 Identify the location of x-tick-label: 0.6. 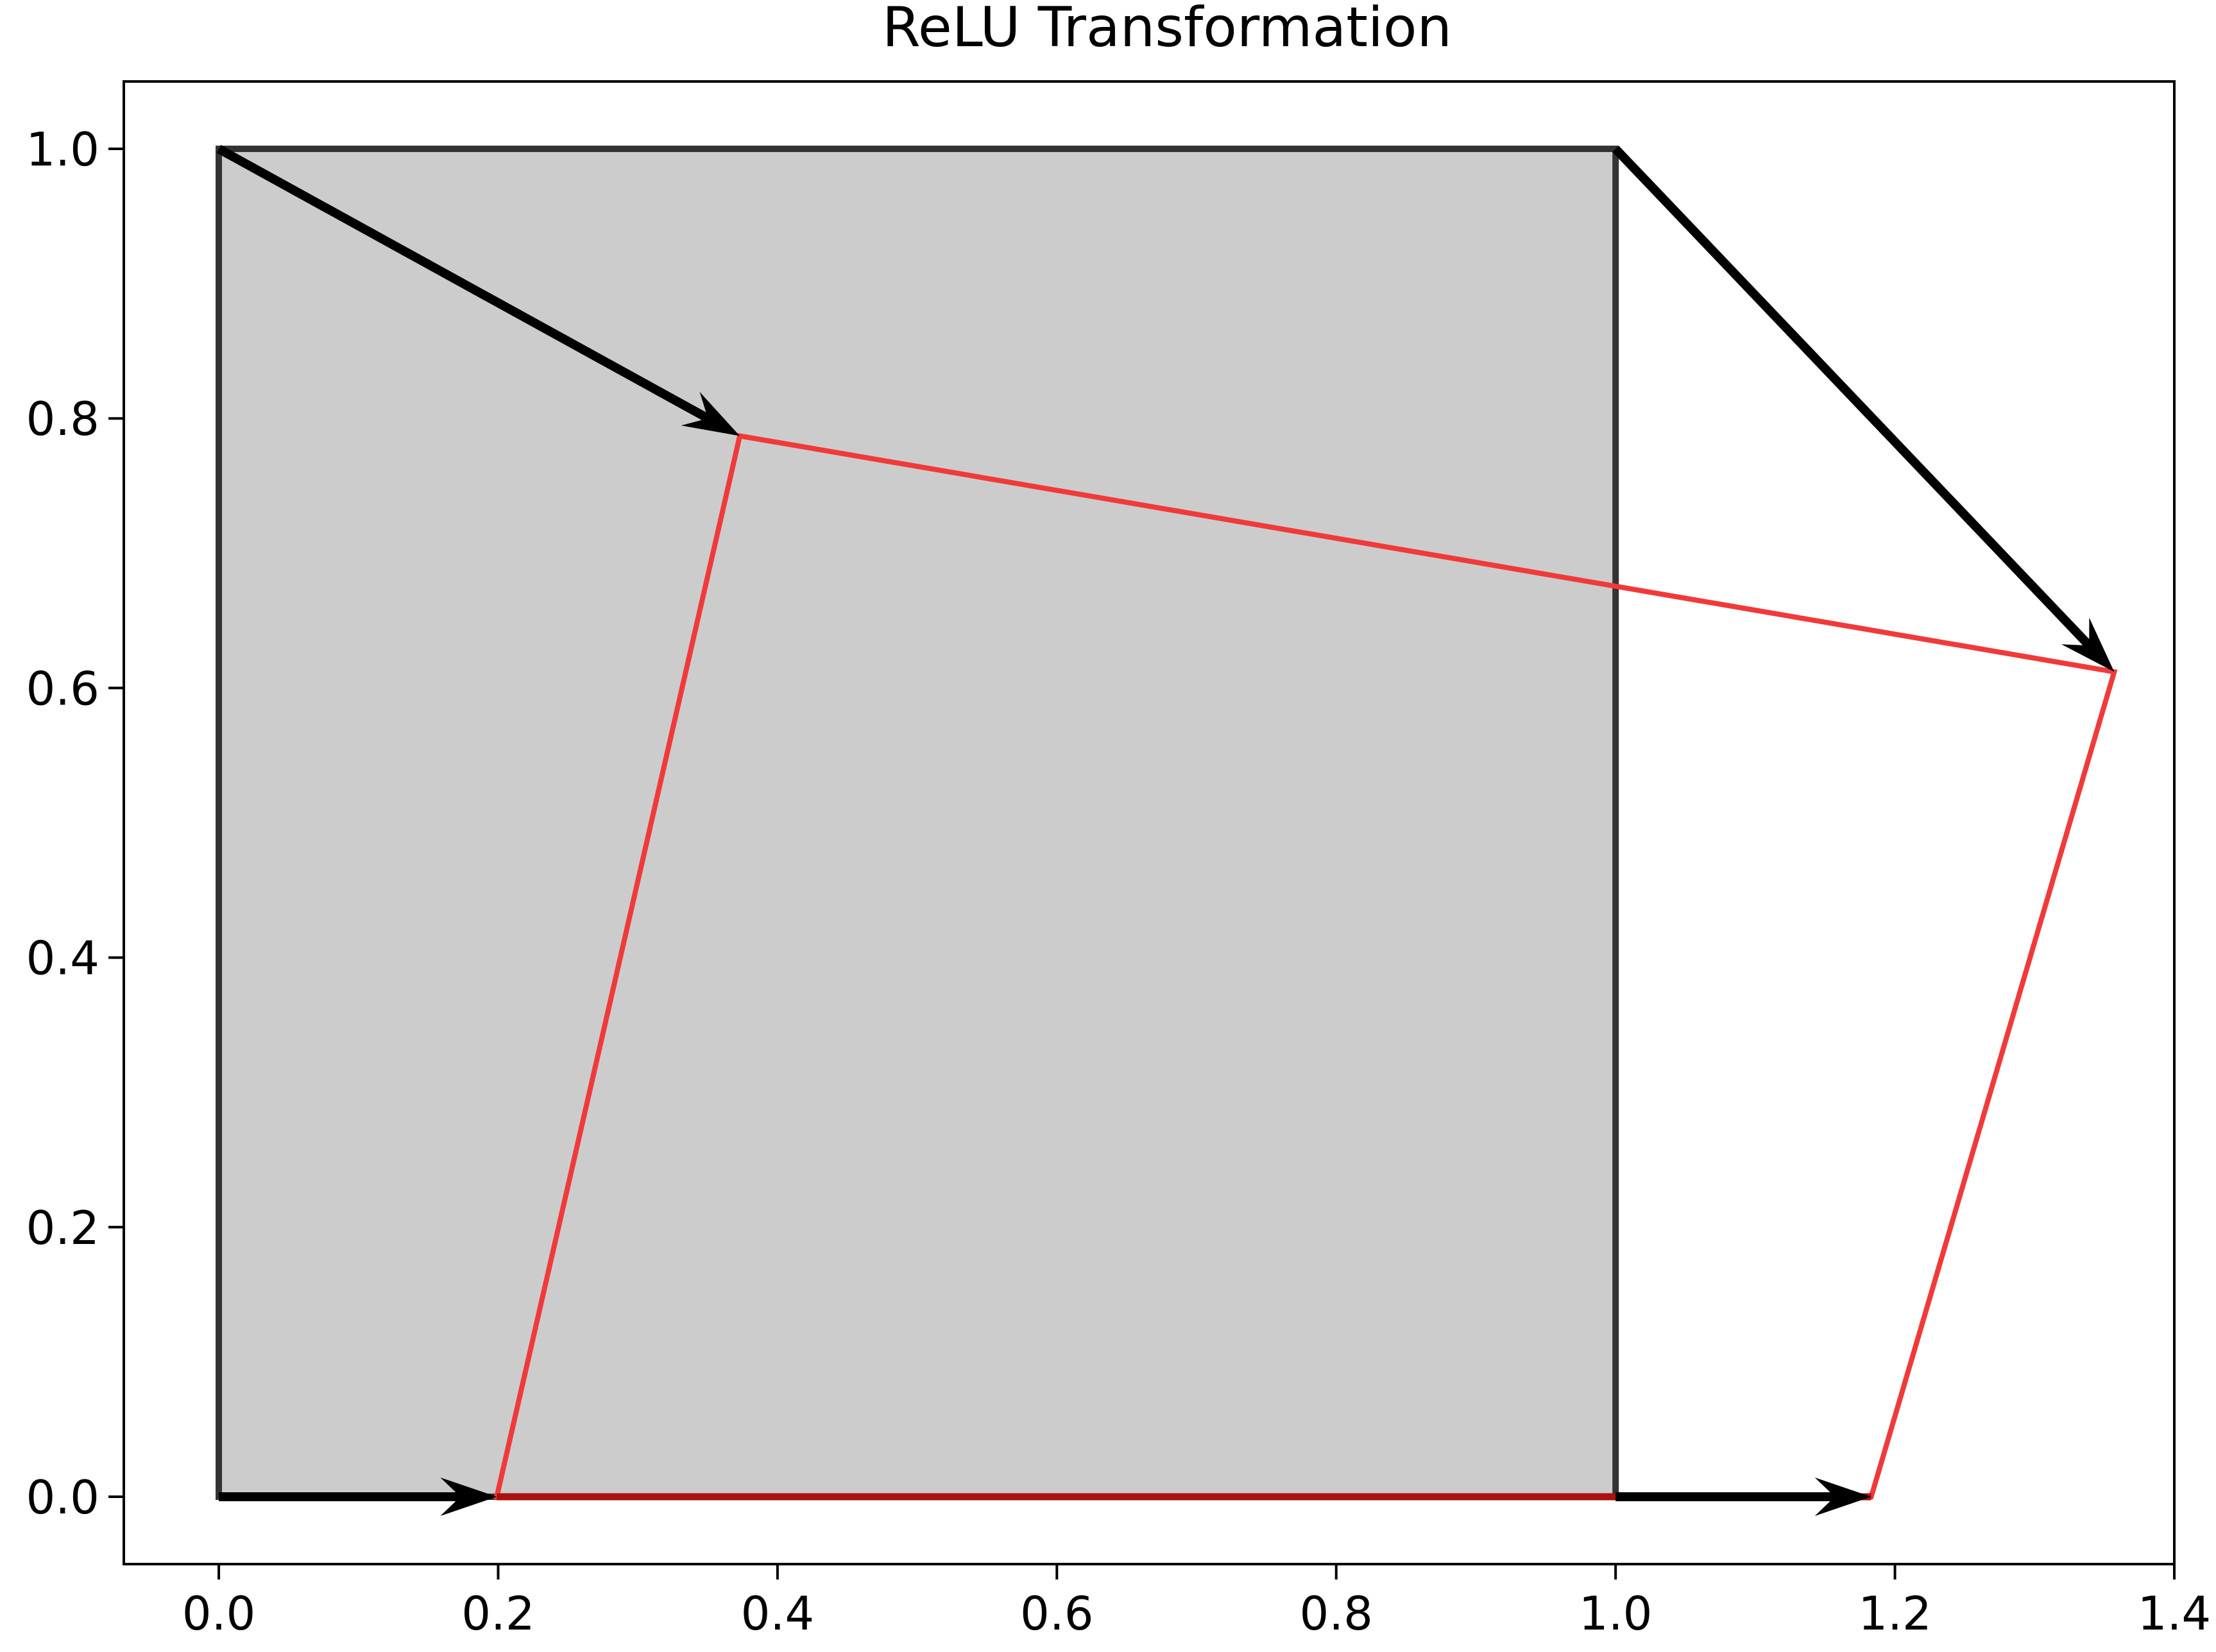
(1057, 1613).